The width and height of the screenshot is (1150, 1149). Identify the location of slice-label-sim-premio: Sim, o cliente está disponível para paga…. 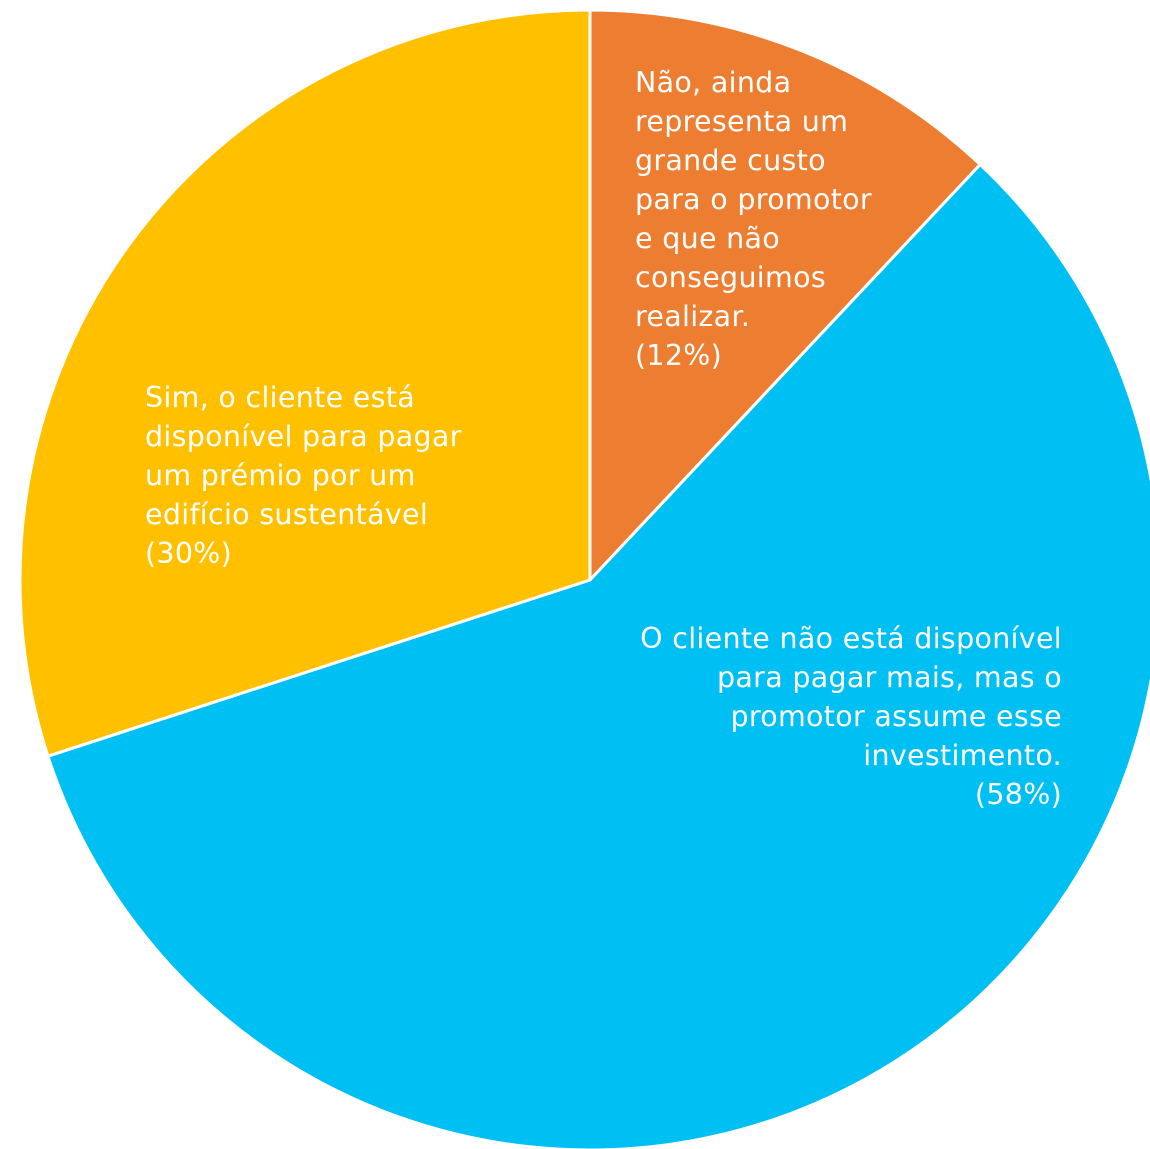
(345, 475).